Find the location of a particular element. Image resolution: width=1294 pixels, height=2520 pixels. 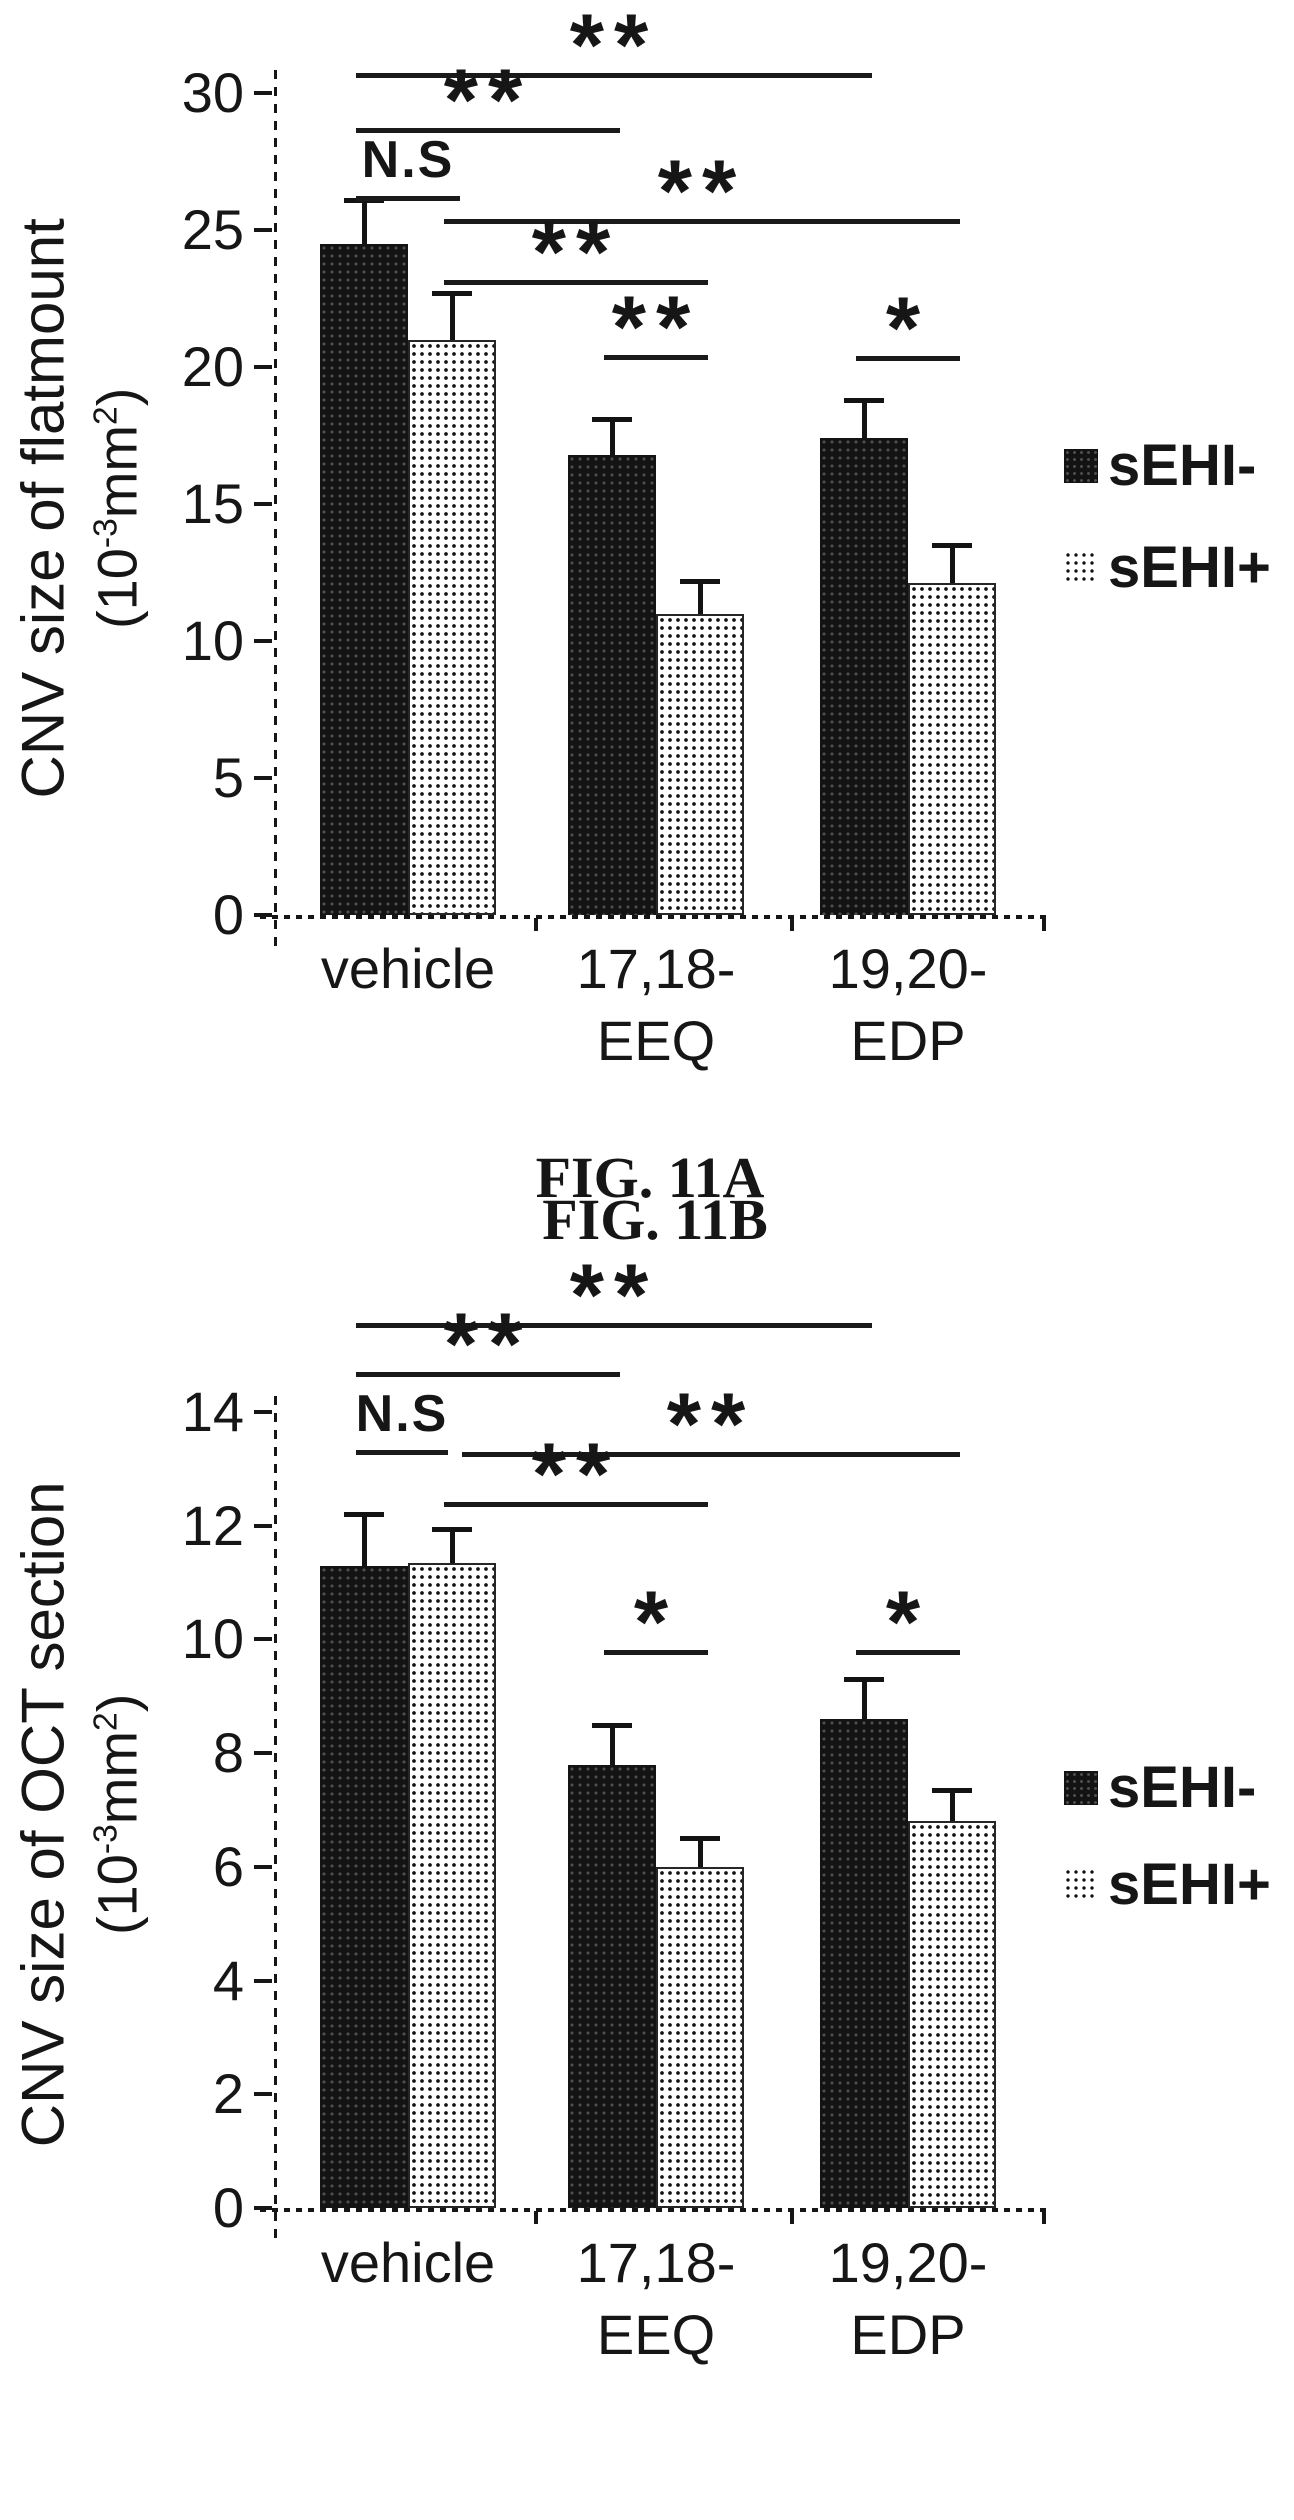

y-tick-label-4: 4 is located at coordinates (228, 1980).